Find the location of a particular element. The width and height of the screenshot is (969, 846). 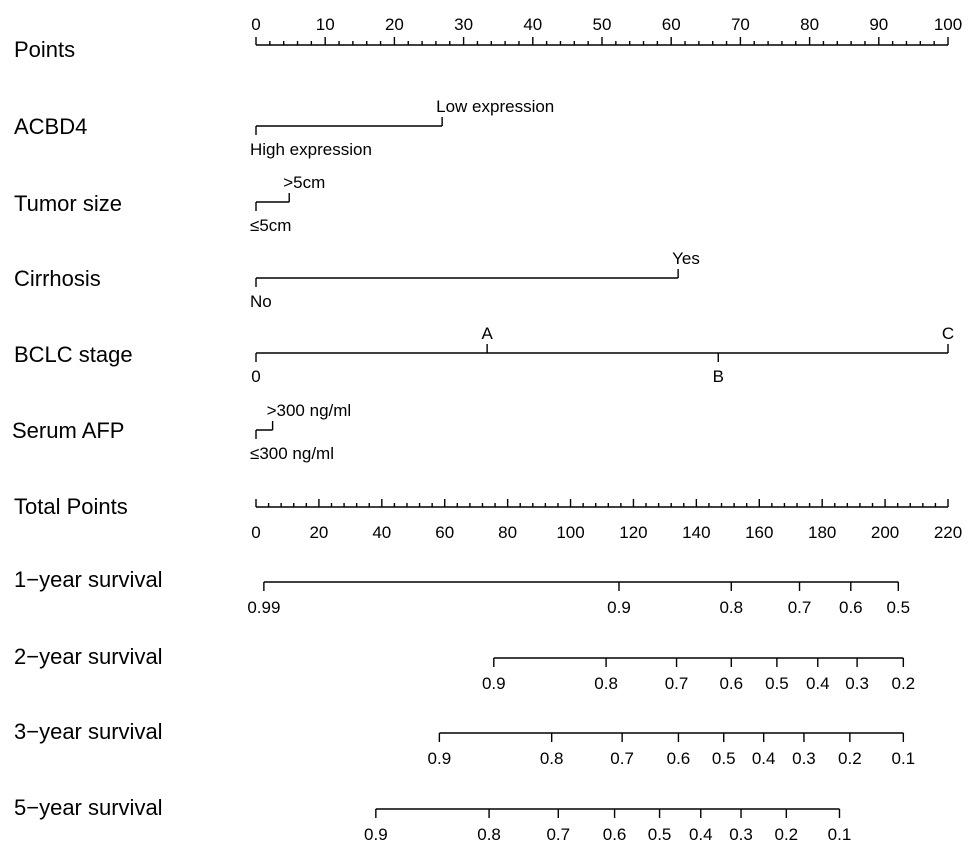

variable-level-label: Yes is located at coordinates (686, 258).